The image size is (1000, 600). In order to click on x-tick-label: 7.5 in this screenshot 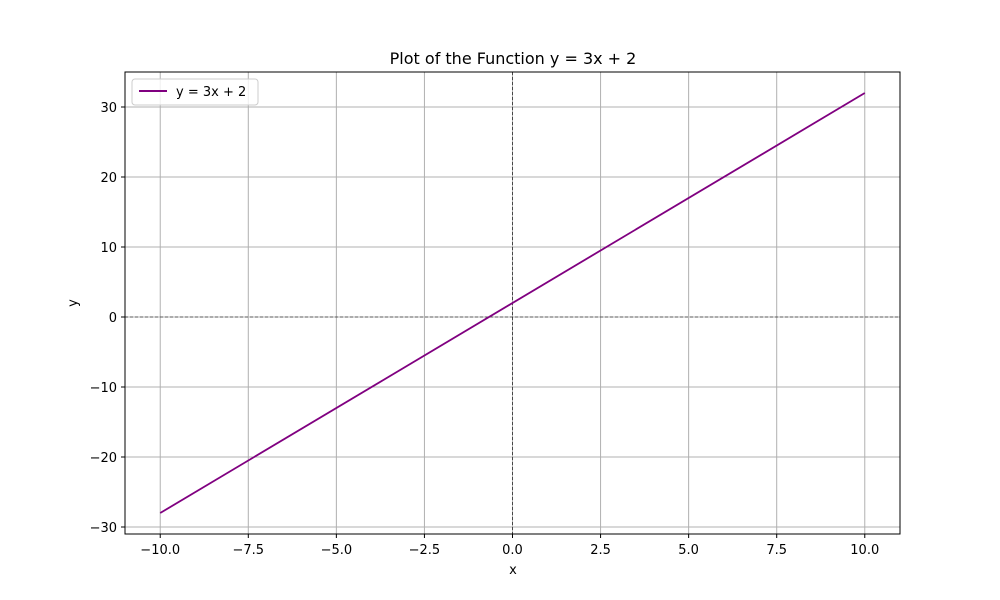, I will do `click(776, 550)`.